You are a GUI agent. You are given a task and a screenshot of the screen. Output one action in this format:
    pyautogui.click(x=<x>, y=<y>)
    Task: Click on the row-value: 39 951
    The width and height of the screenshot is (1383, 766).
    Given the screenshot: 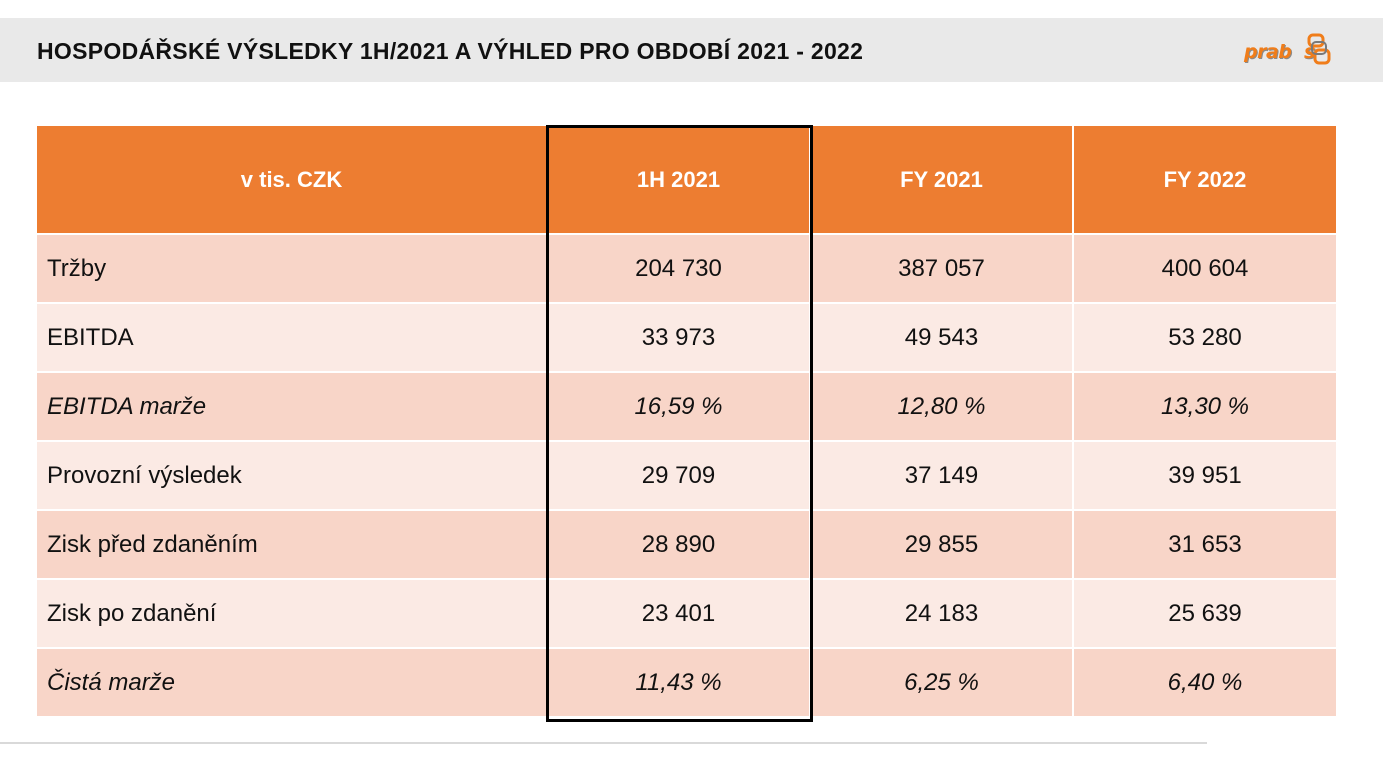 What is the action you would take?
    pyautogui.click(x=1205, y=474)
    